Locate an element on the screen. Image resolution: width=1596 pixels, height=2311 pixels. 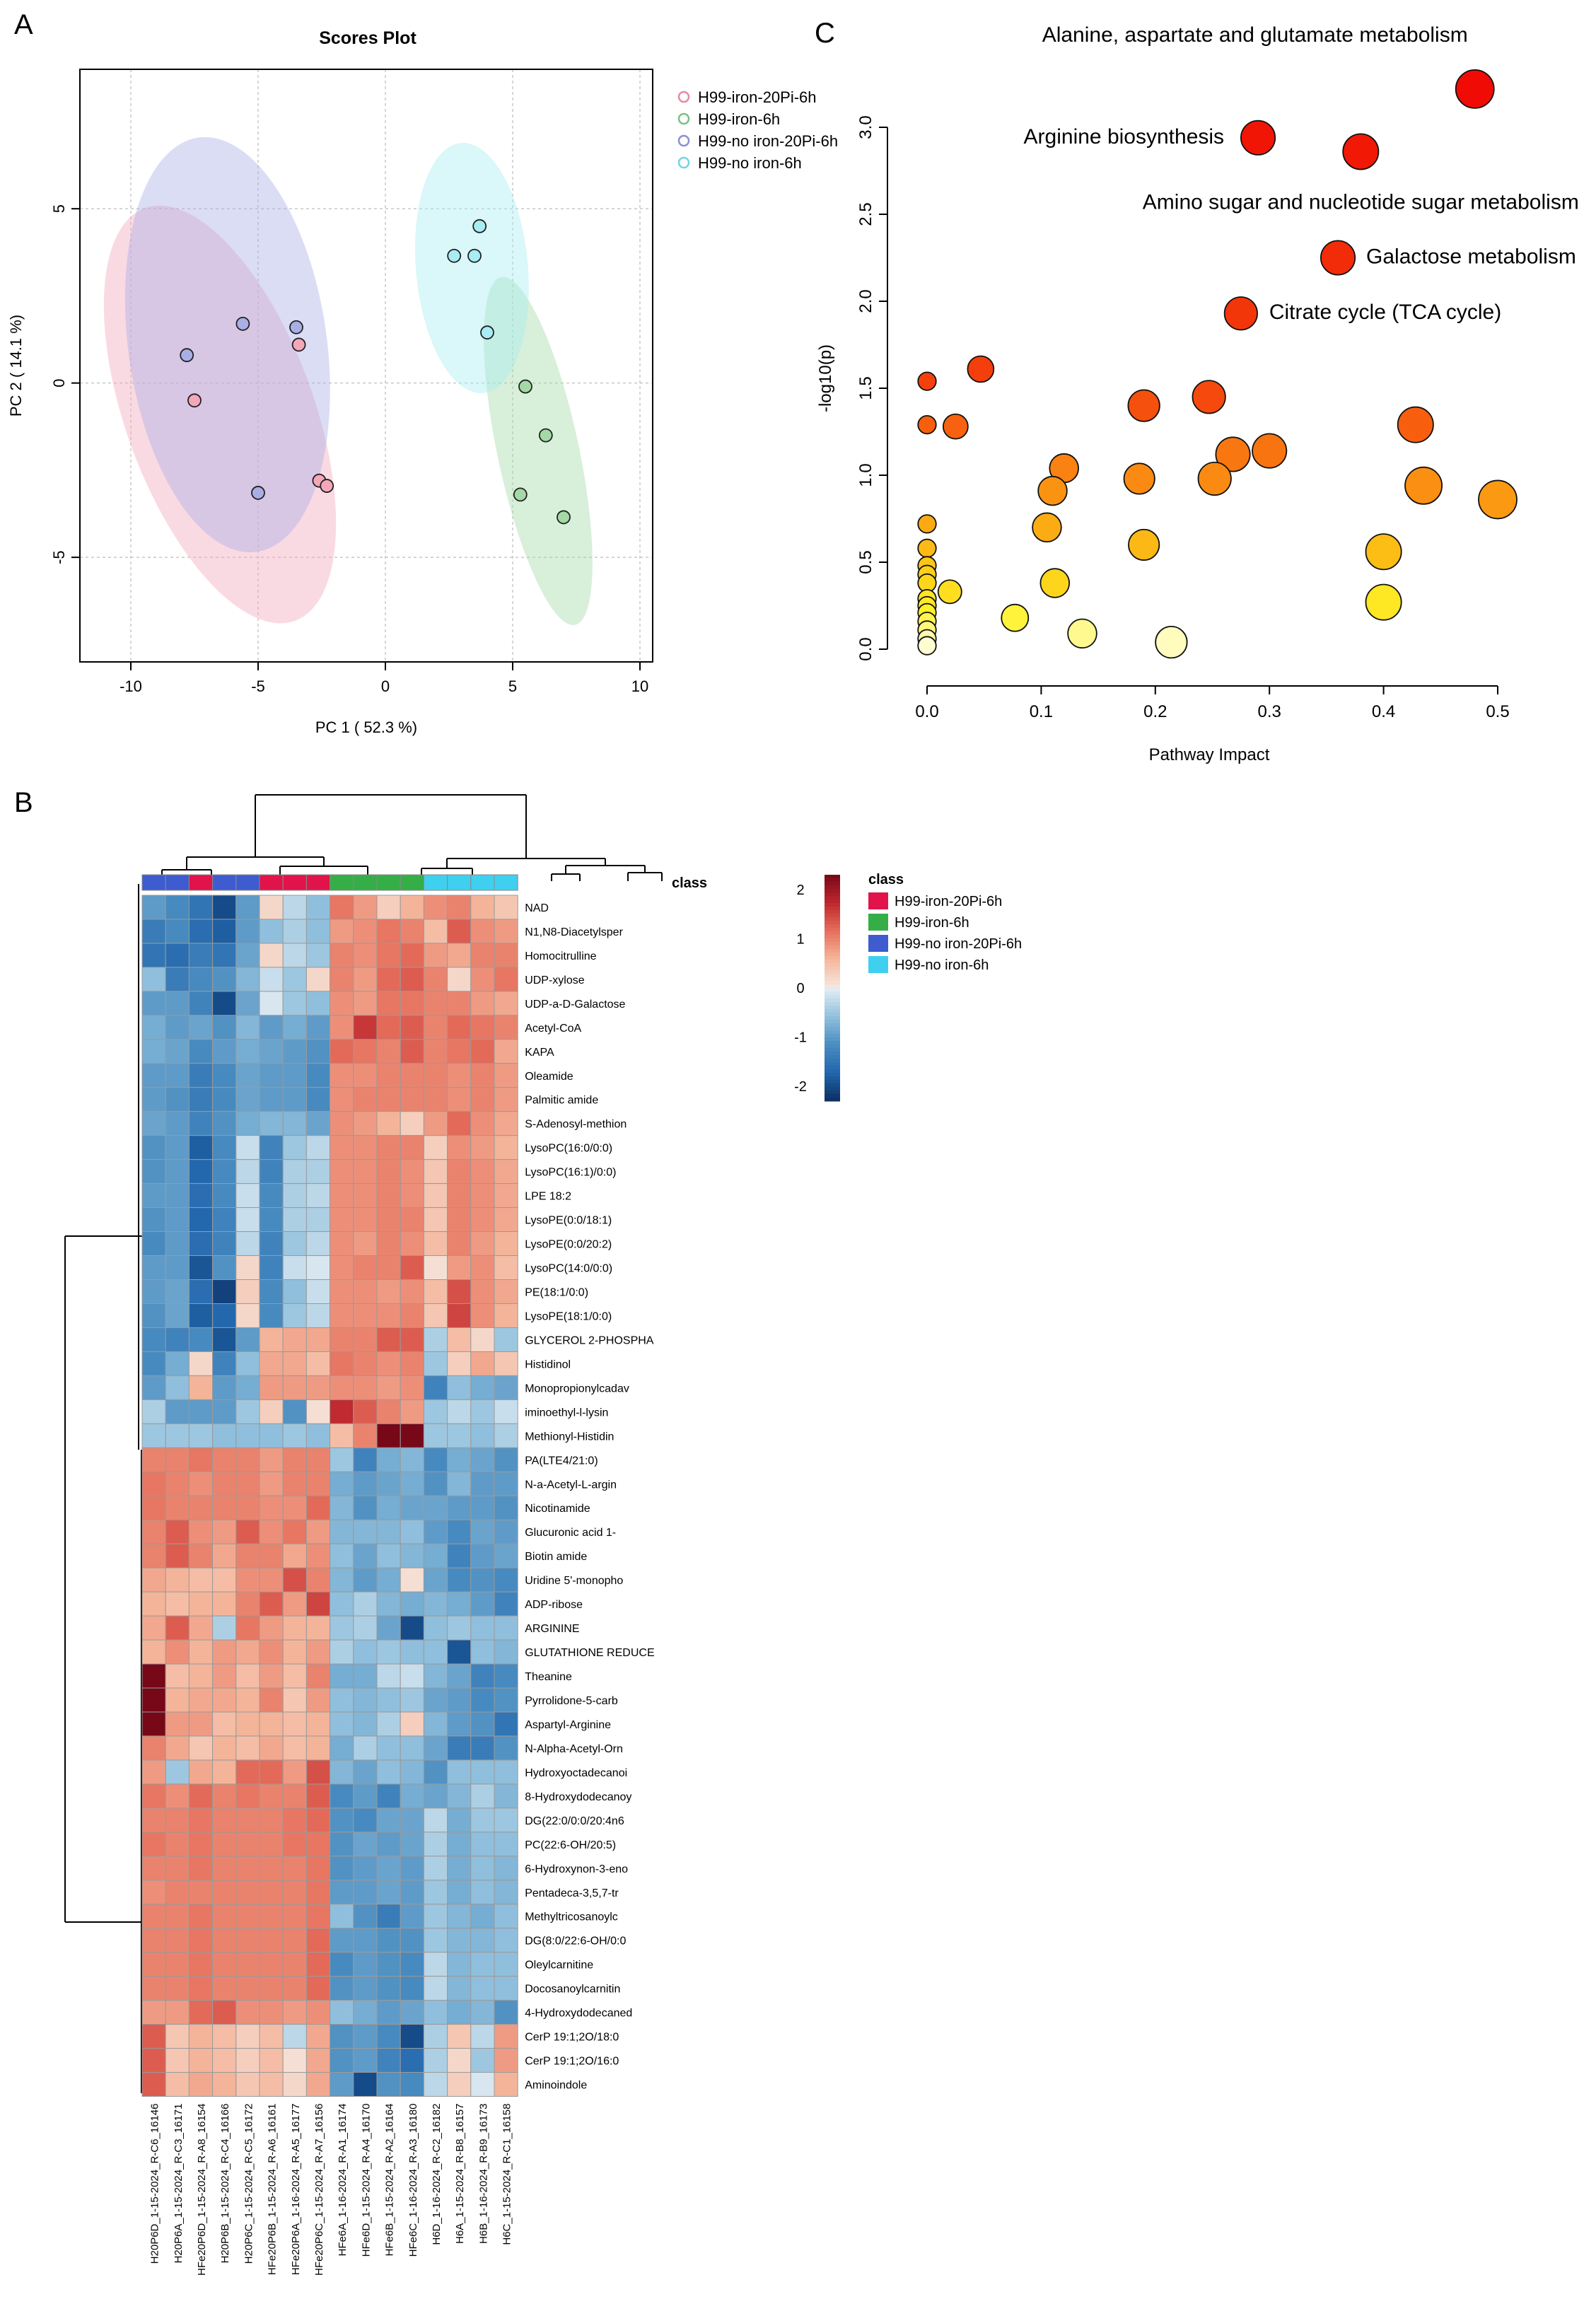
class-legend-swatch is located at coordinates (878, 944).